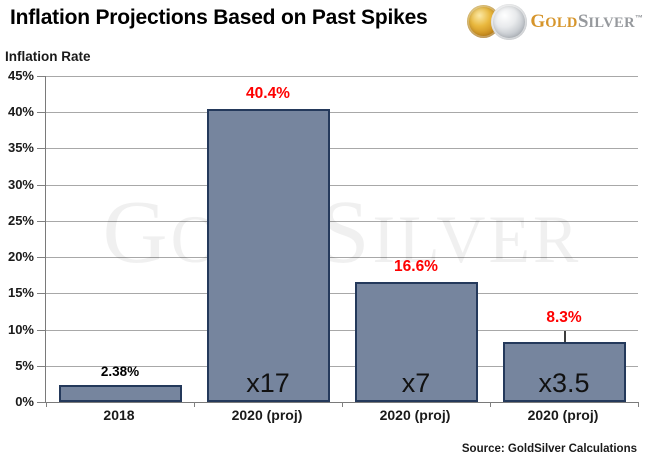 This screenshot has height=465, width=648. I want to click on logo-text: GOLDSILVER™, so click(586, 21).